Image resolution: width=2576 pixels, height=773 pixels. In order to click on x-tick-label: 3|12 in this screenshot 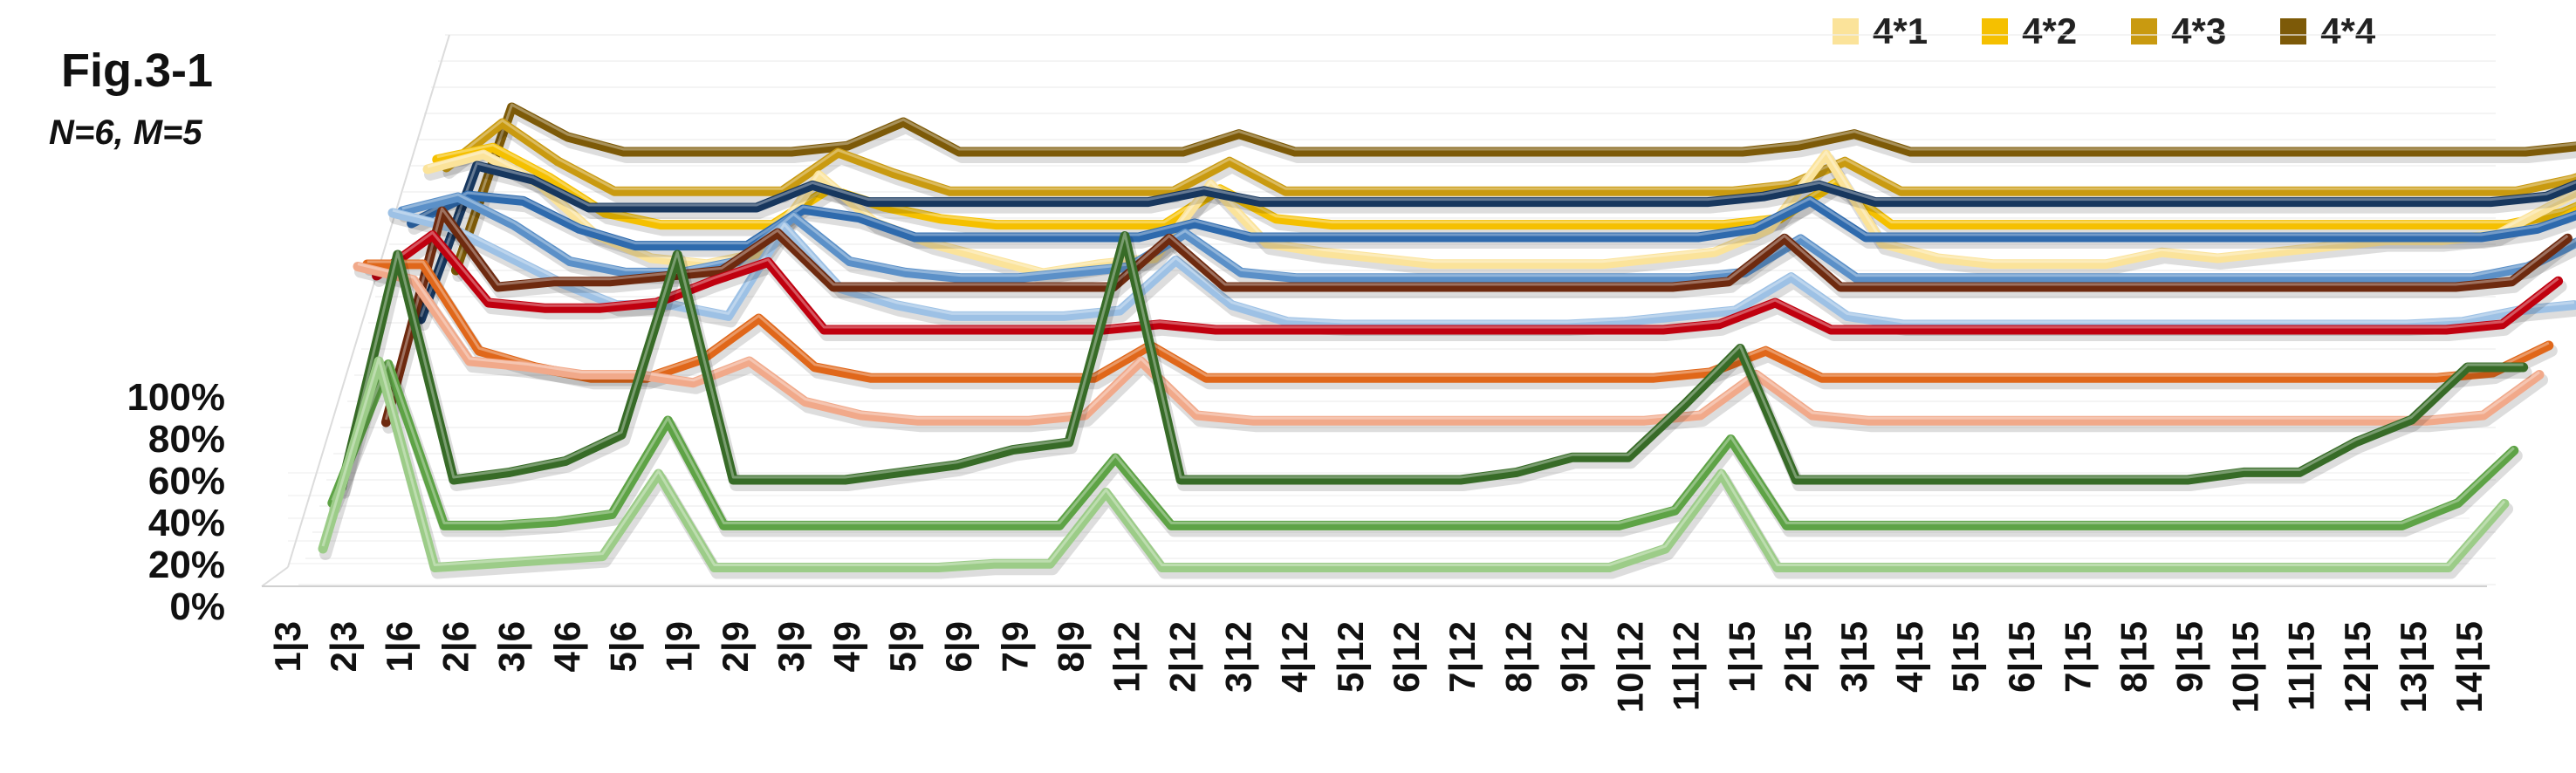, I will do `click(1239, 657)`.